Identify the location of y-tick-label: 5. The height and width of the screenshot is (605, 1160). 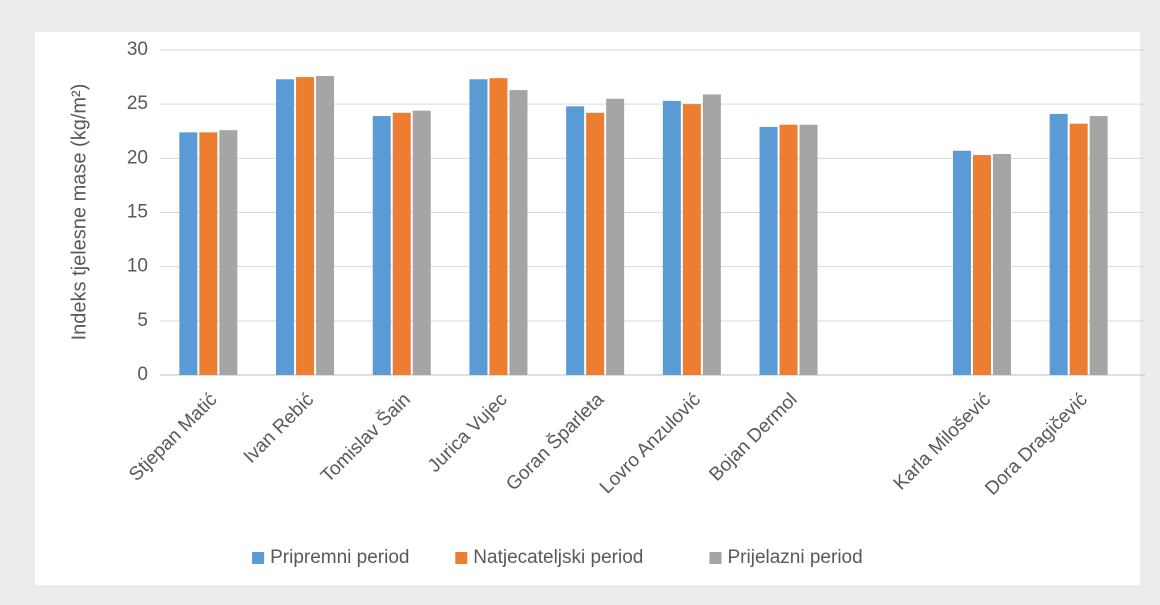
(142, 320).